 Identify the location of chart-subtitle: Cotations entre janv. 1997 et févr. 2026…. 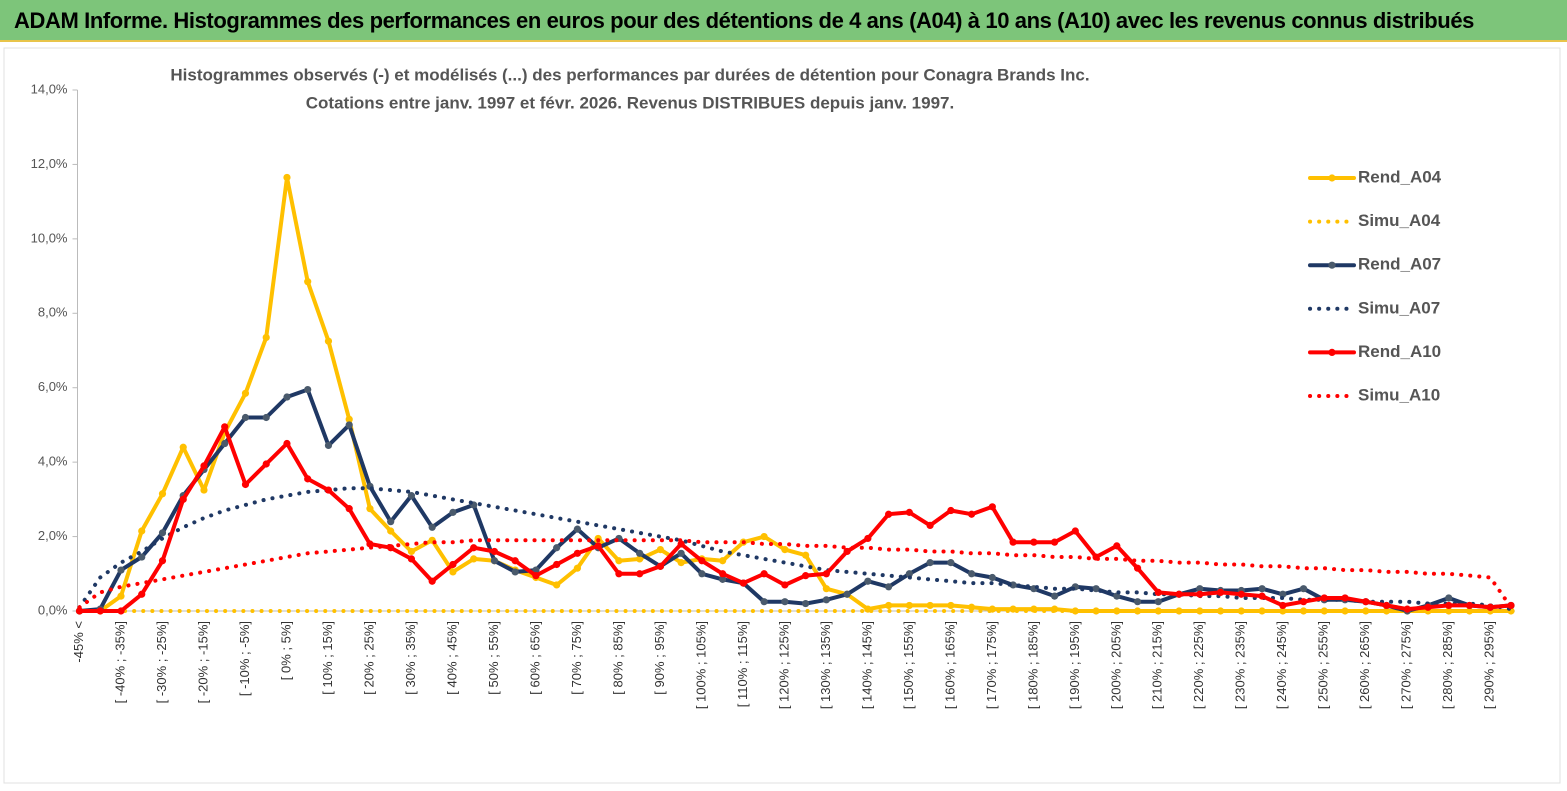
(630, 102).